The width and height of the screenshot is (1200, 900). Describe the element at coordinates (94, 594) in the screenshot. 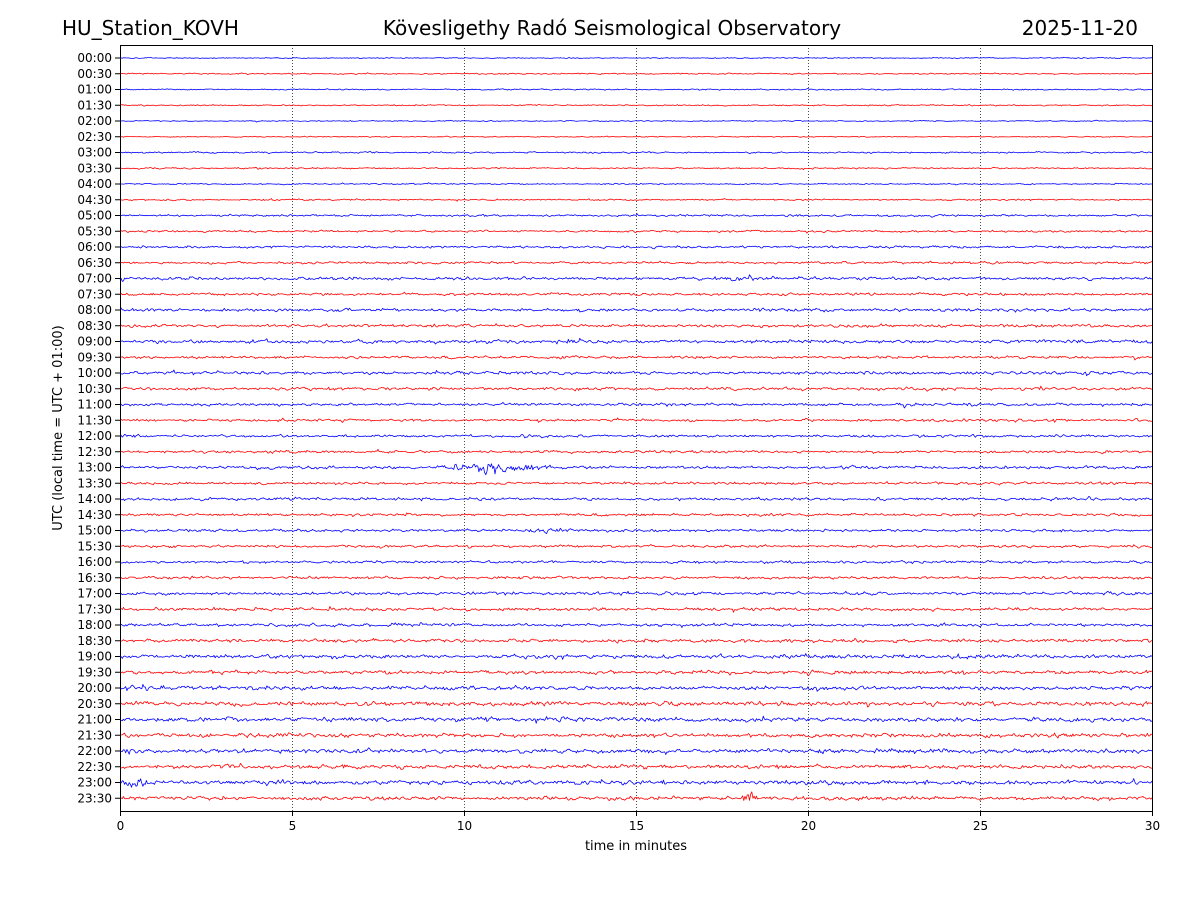

I see `y-tick-label: 17:00` at that location.